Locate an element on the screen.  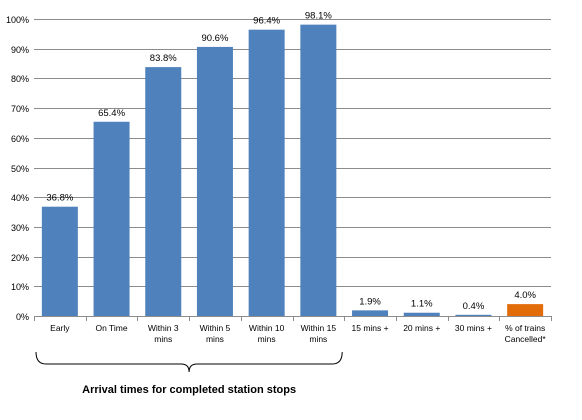
x-tick-label: 15 mins + is located at coordinates (370, 328).